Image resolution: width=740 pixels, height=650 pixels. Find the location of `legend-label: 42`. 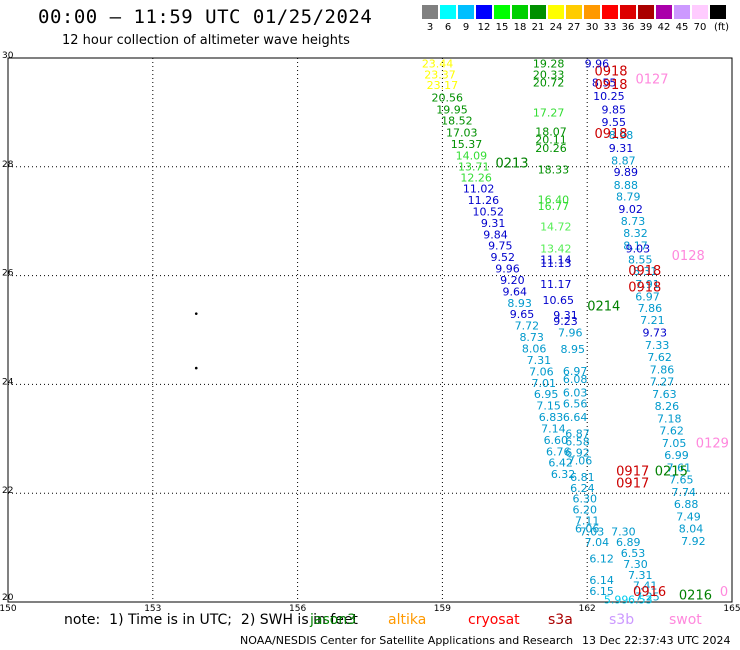

legend-label: 42 is located at coordinates (664, 27).